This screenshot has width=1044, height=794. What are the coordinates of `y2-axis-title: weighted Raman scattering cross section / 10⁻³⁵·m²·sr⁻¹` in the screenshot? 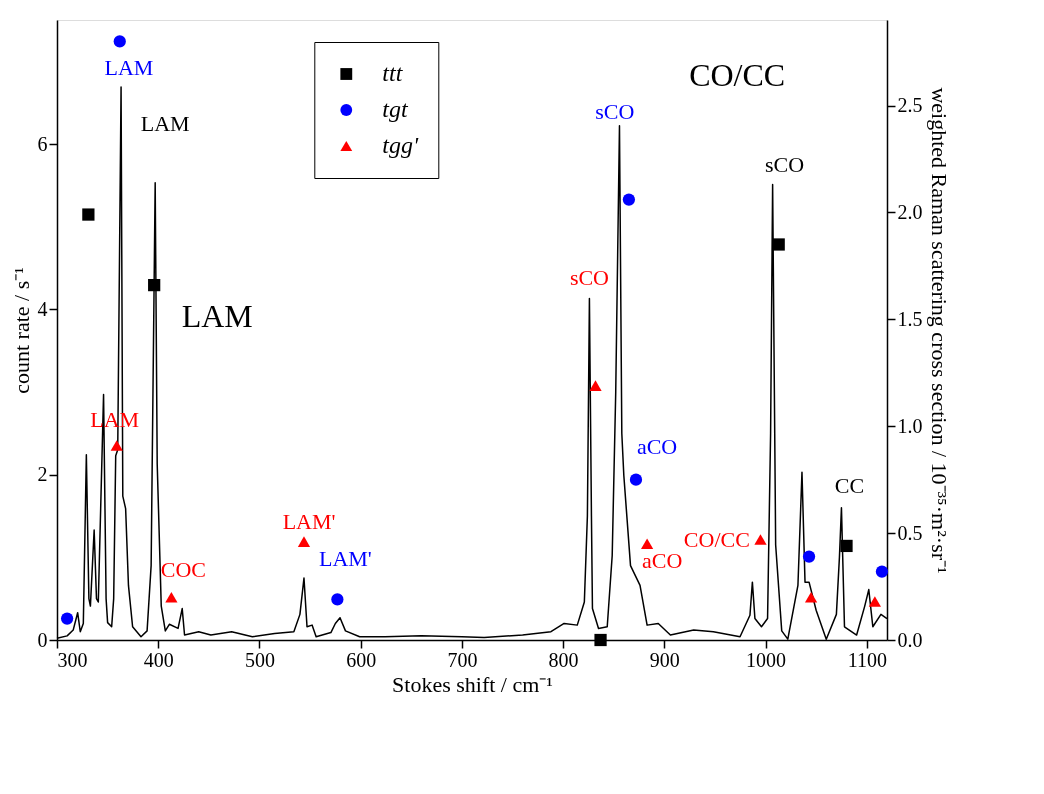 It's located at (939, 330).